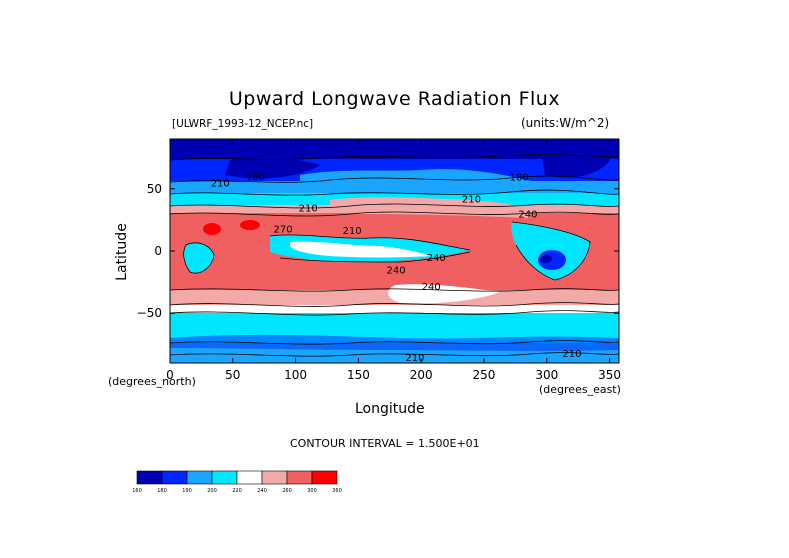  Describe the element at coordinates (243, 124) in the screenshot. I see `source-file-label: [ULWRF_1993-12_NCEP.nc]` at that location.